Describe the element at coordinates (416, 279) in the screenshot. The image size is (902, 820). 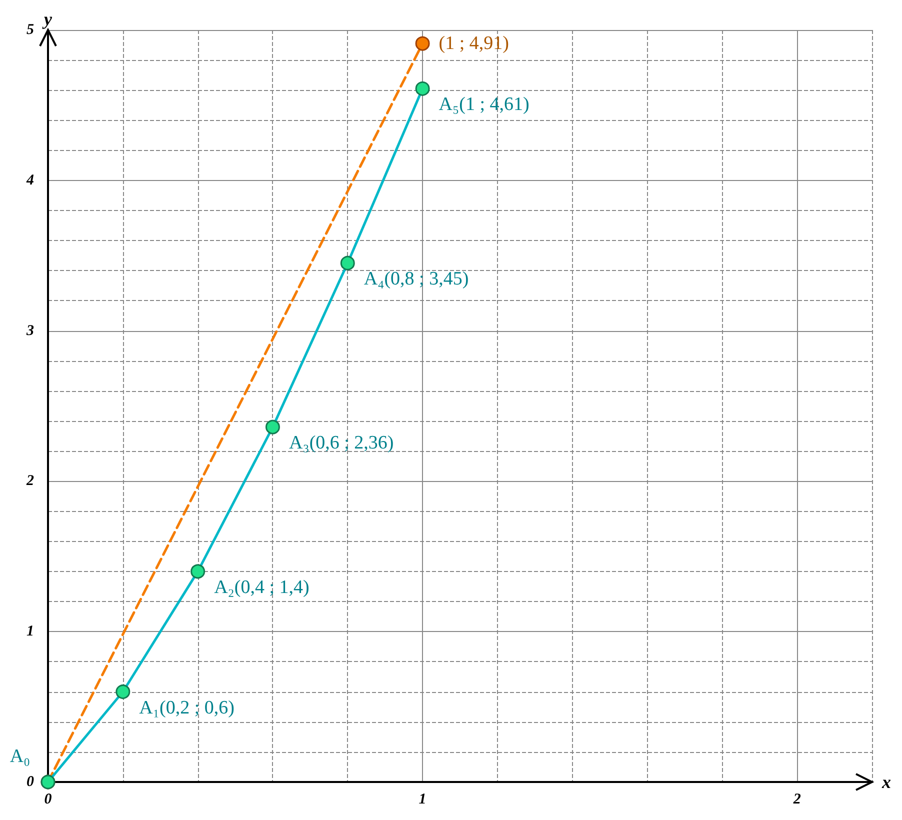
I see `data-label: A₄(0,8 ; 3,45)` at that location.